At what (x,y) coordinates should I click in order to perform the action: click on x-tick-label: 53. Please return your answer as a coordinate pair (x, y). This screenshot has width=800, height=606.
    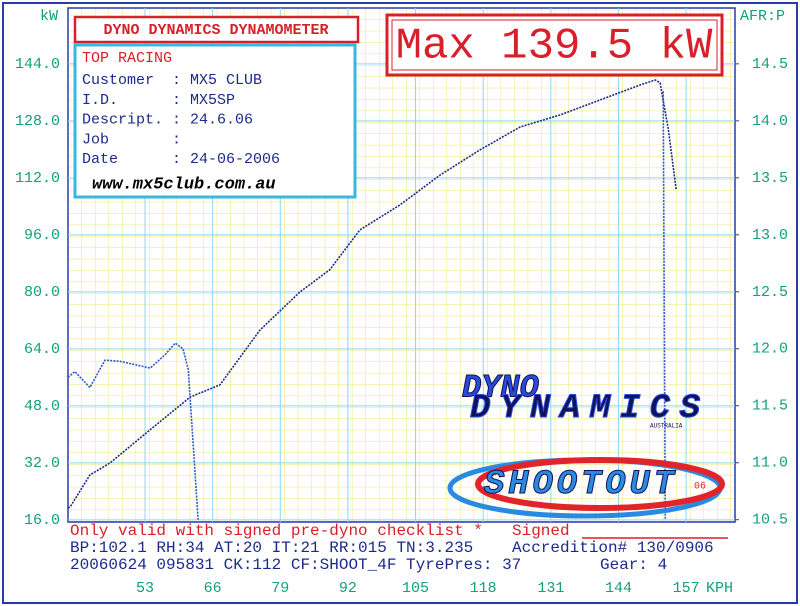
    Looking at the image, I should click on (145, 588).